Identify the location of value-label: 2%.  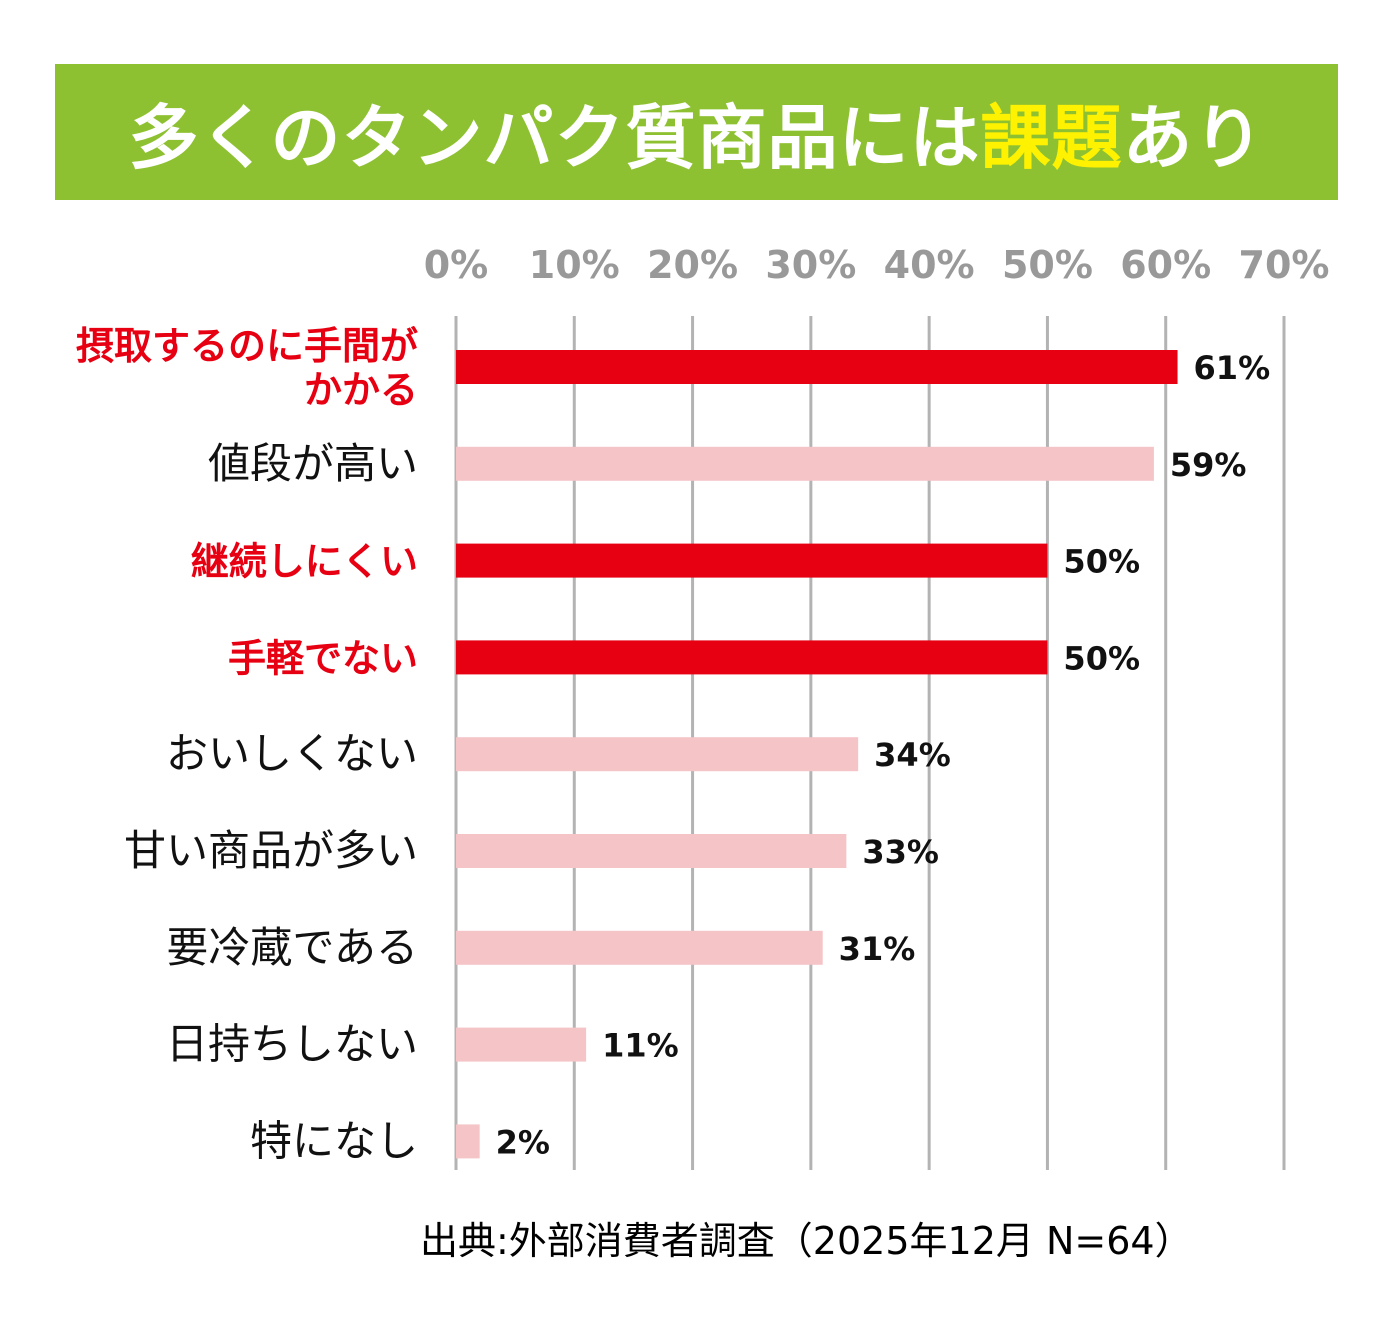
(523, 1142).